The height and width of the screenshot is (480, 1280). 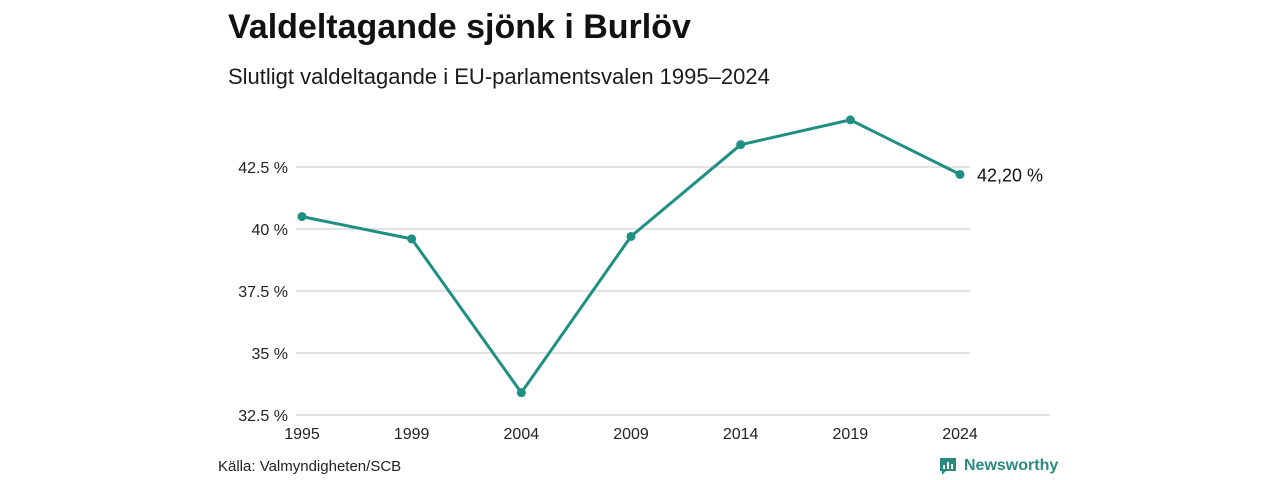 I want to click on x-tick-label: 2019, so click(x=851, y=434).